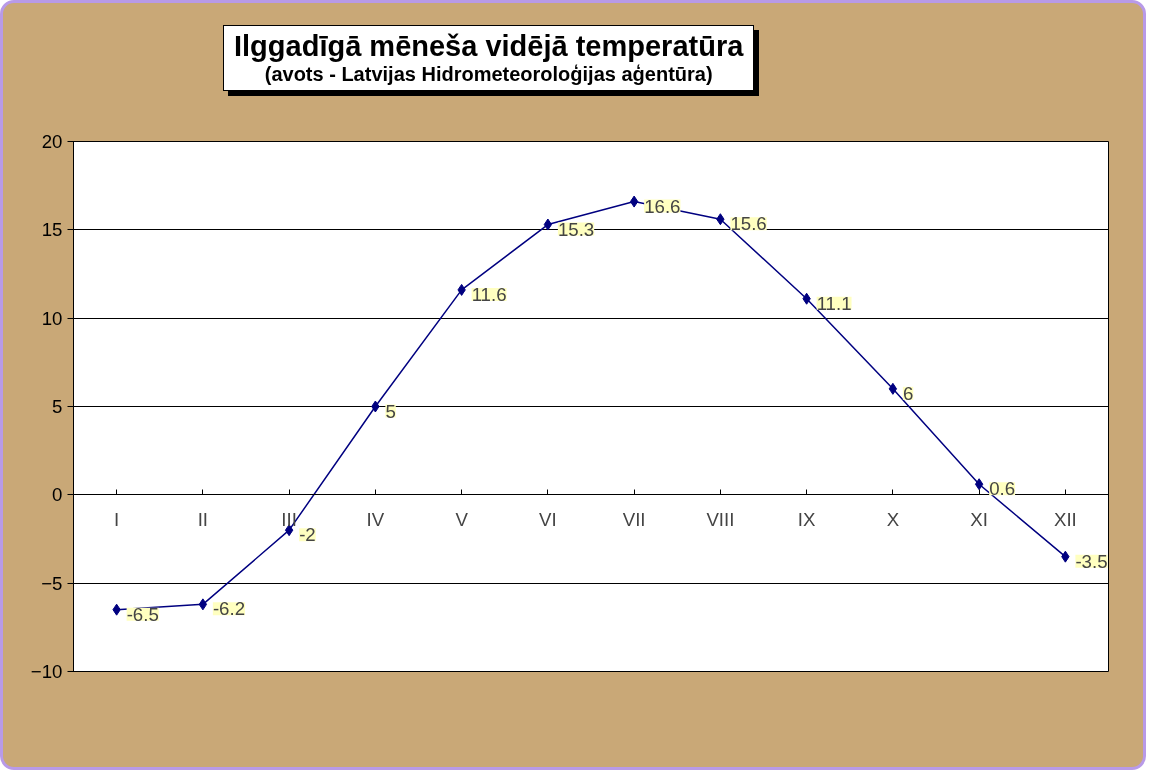 The width and height of the screenshot is (1154, 778). I want to click on data-label: 6, so click(908, 393).